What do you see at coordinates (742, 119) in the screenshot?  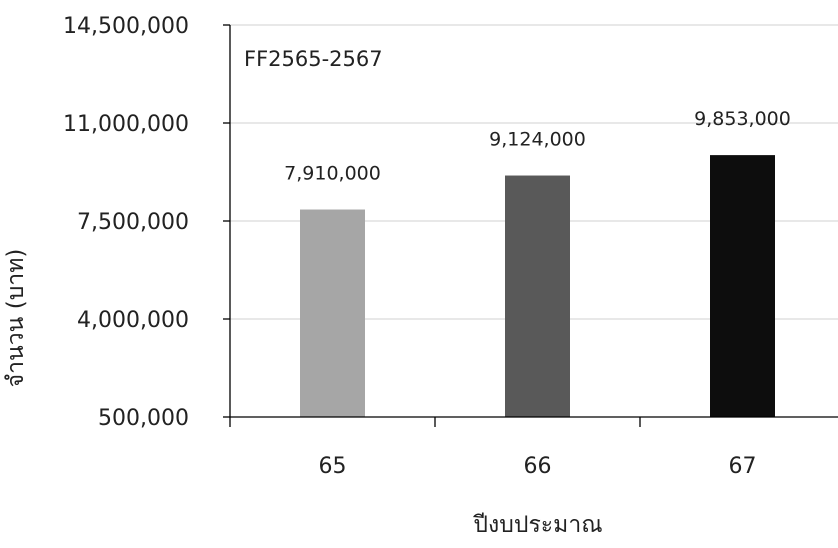 I see `data-label-67: 9,853,000` at bounding box center [742, 119].